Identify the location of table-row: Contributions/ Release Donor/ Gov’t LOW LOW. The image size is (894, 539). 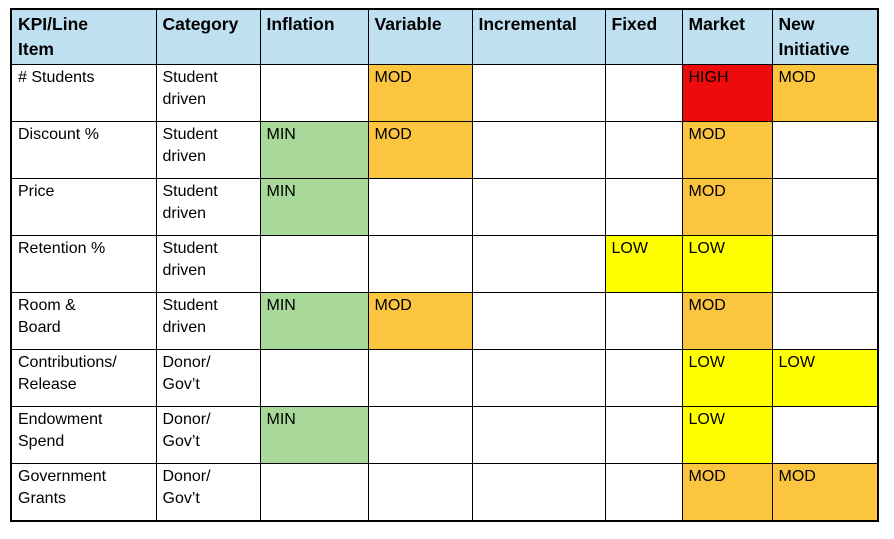
(444, 378).